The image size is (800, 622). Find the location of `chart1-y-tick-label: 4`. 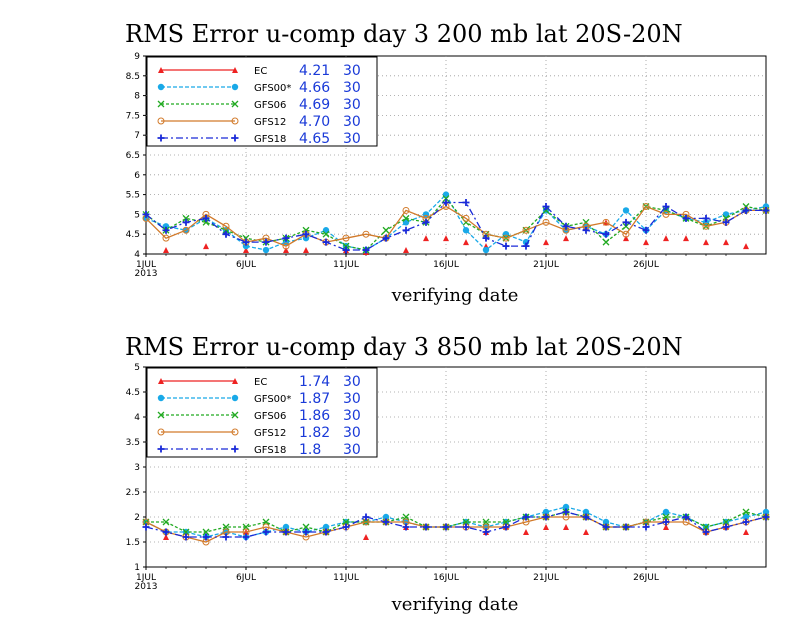

chart1-y-tick-label: 4 is located at coordinates (137, 255).